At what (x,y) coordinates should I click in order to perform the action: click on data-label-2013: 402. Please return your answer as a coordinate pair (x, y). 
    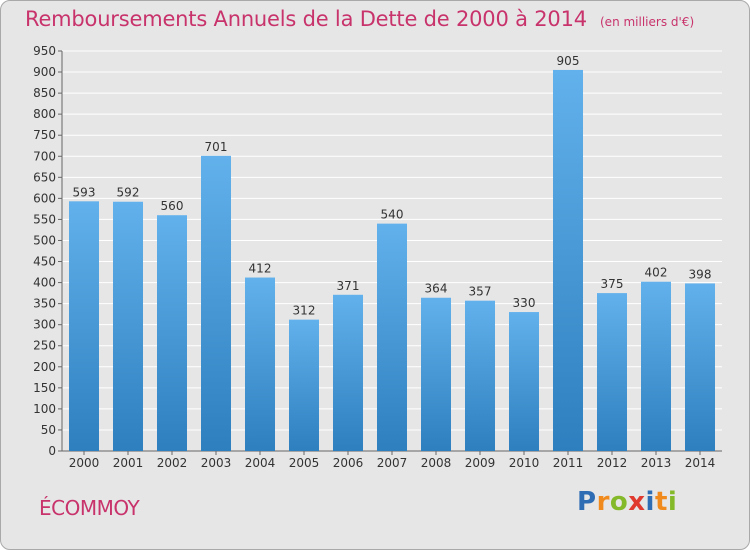
    Looking at the image, I should click on (656, 273).